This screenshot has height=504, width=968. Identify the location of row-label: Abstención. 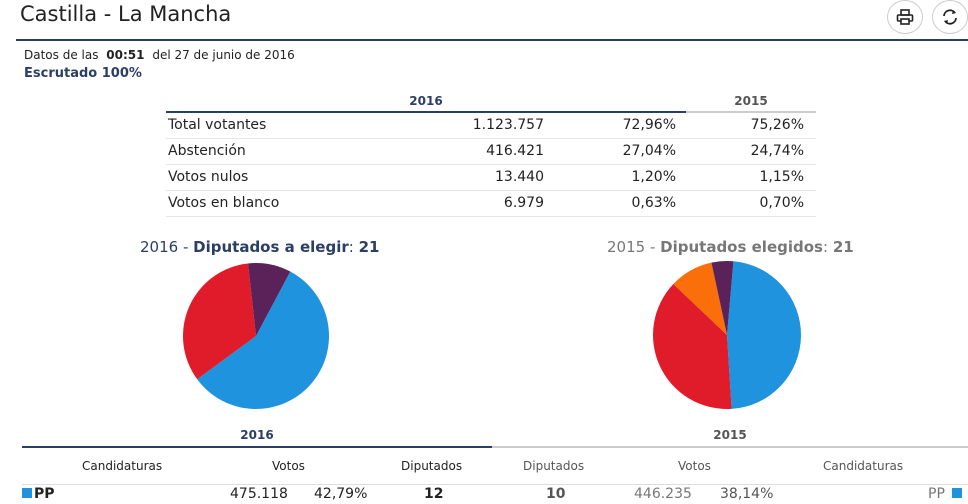
(207, 151).